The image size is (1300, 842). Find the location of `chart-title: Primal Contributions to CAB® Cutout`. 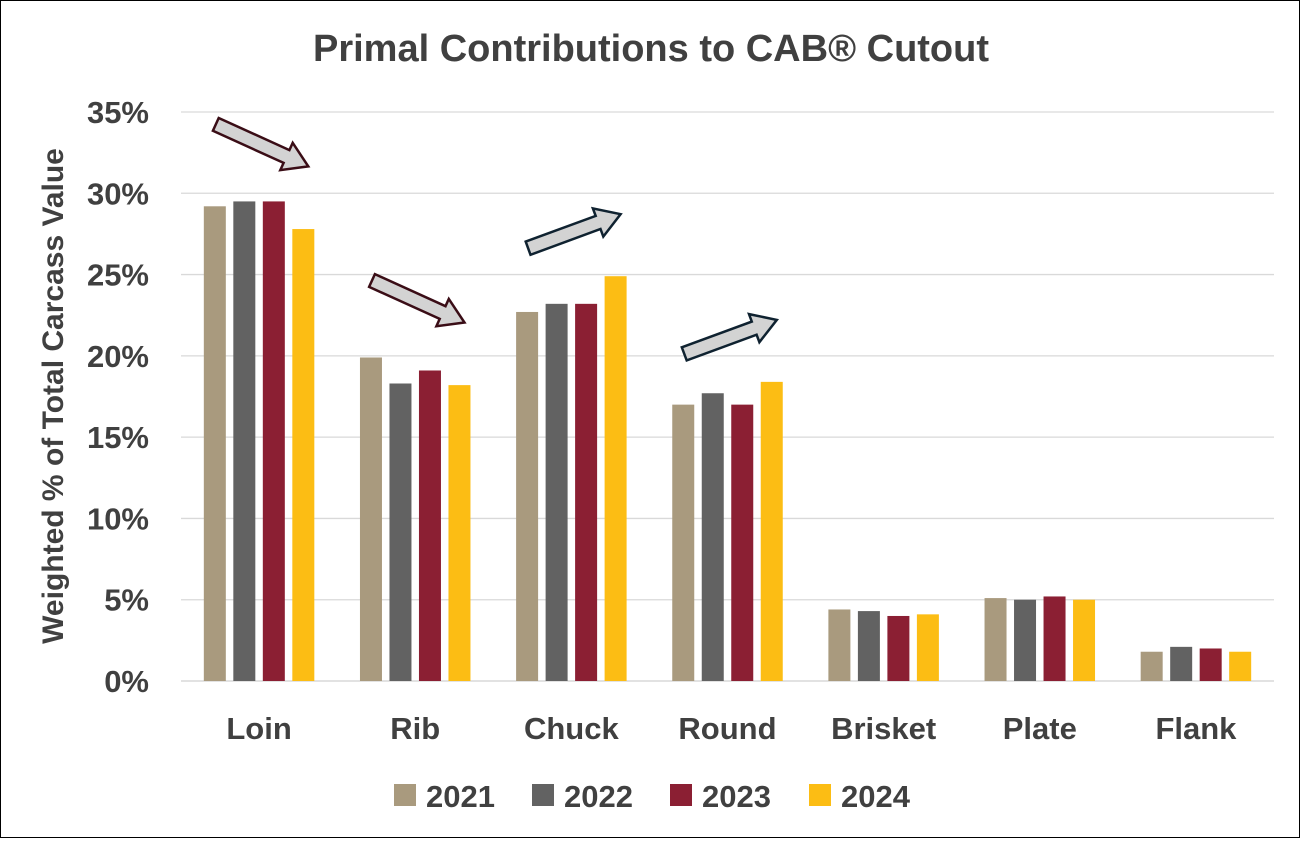

chart-title: Primal Contributions to CAB® Cutout is located at coordinates (651, 49).